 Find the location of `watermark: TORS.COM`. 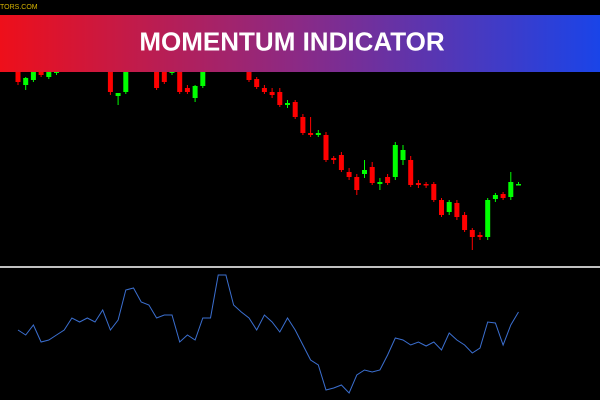

watermark: TORS.COM is located at coordinates (19, 7).